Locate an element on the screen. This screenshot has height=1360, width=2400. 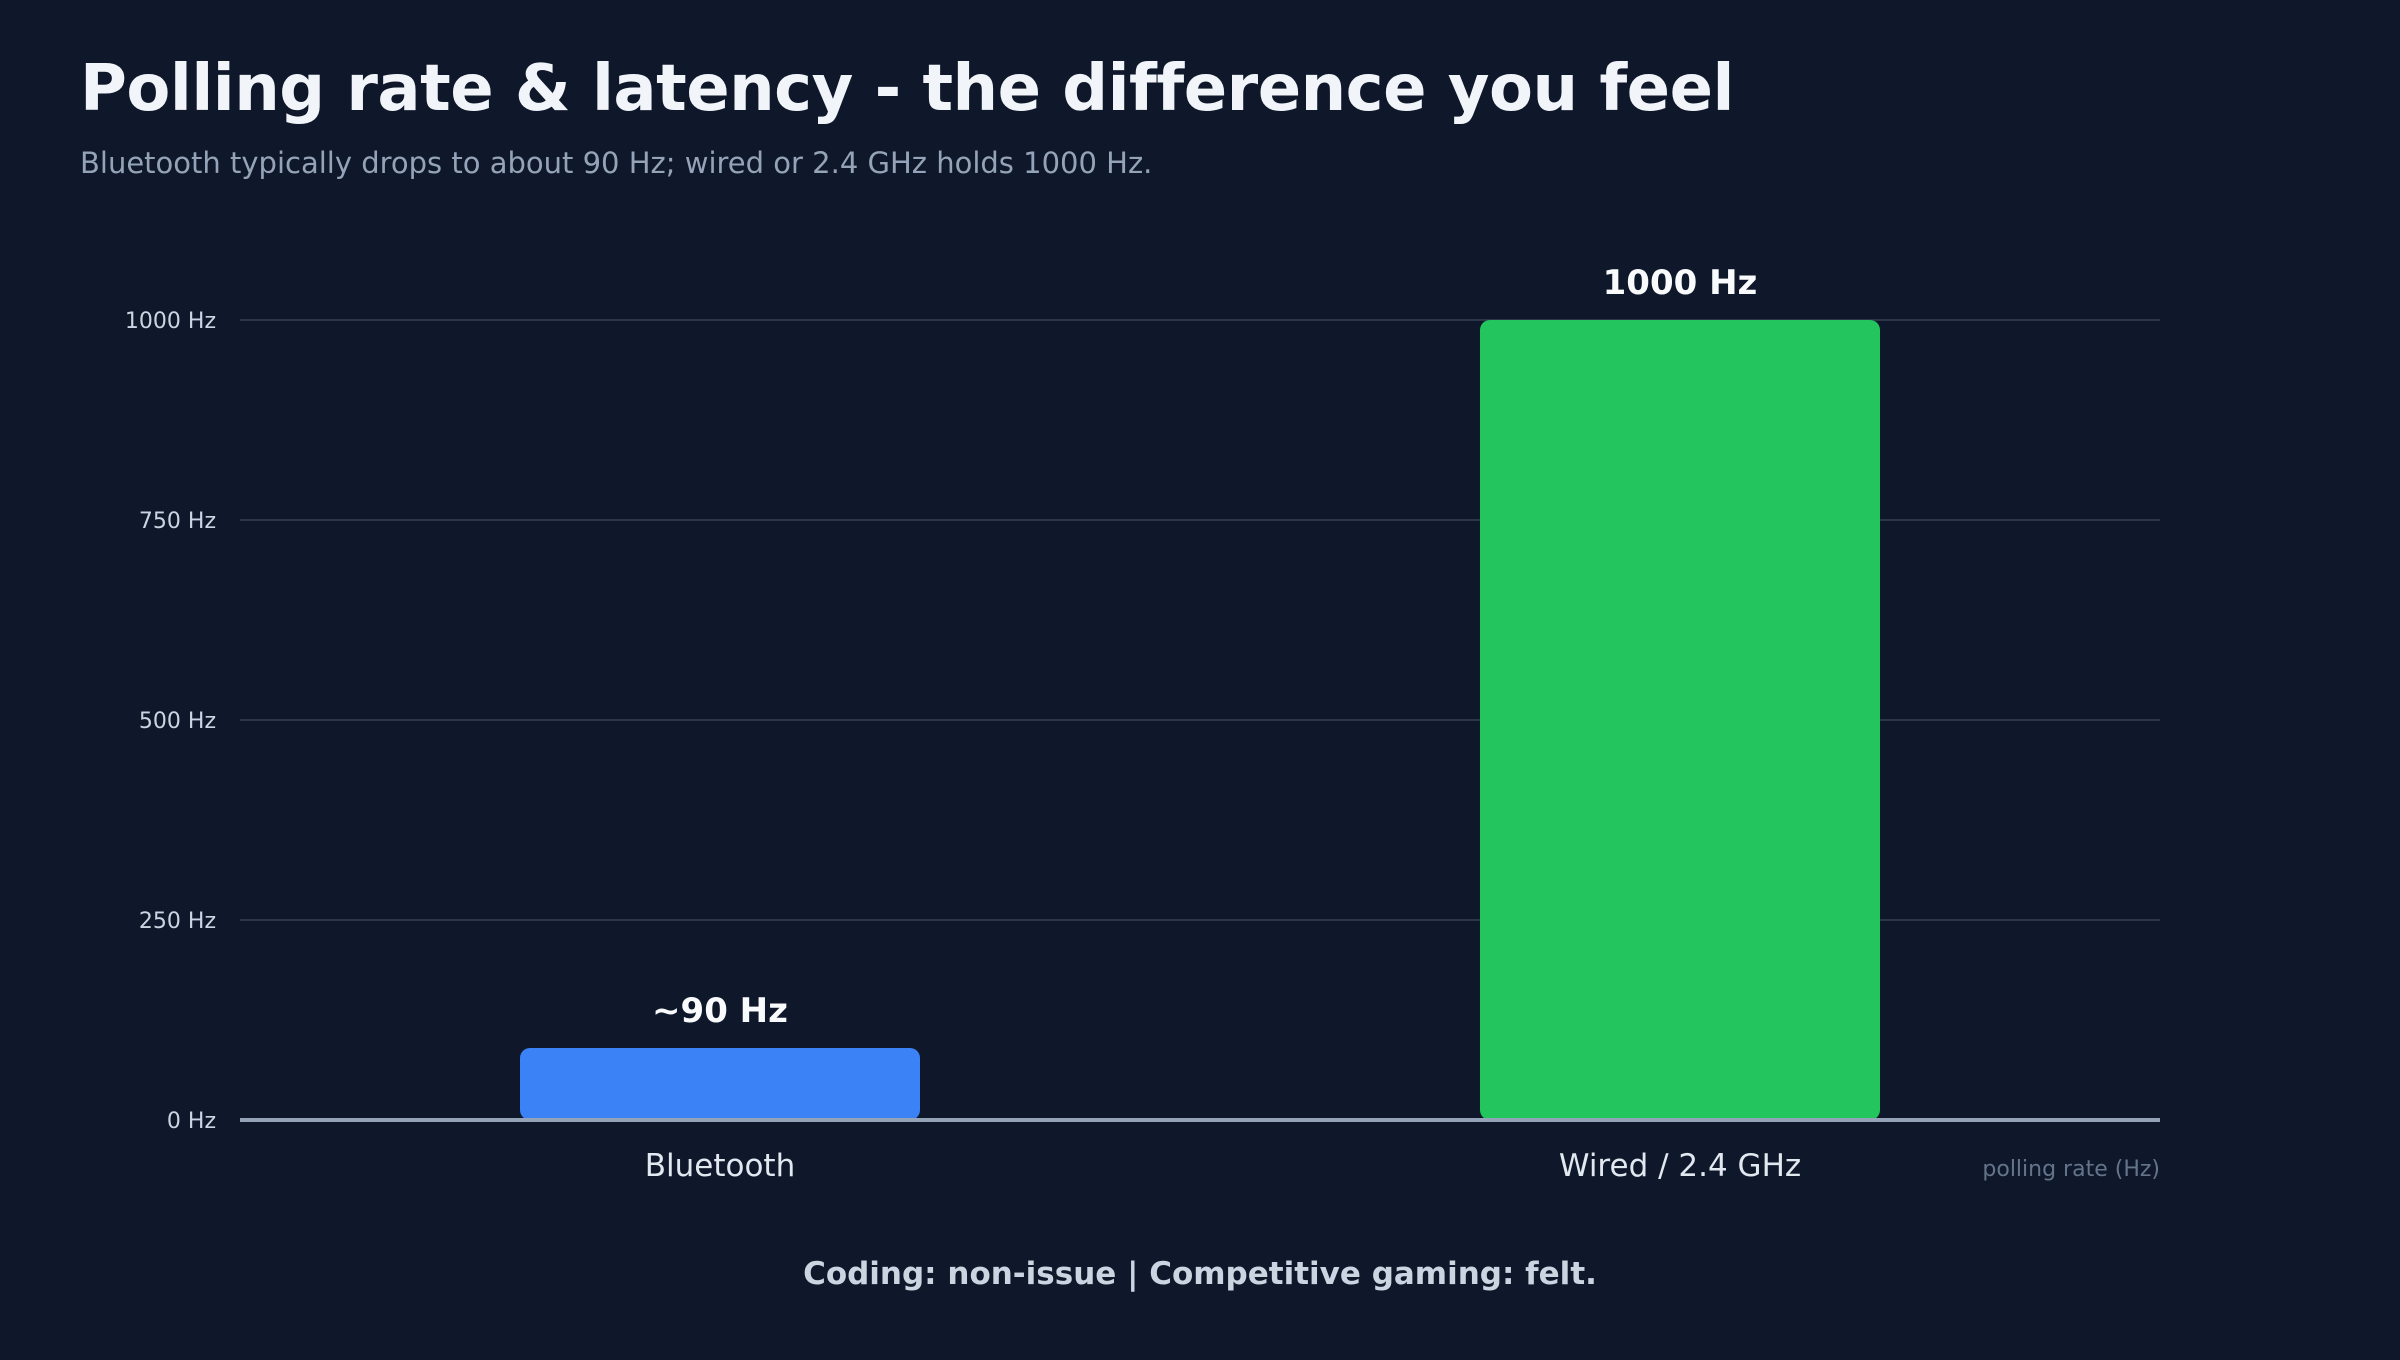
category-label: Wired / 2.4 GHz is located at coordinates (1680, 1166).